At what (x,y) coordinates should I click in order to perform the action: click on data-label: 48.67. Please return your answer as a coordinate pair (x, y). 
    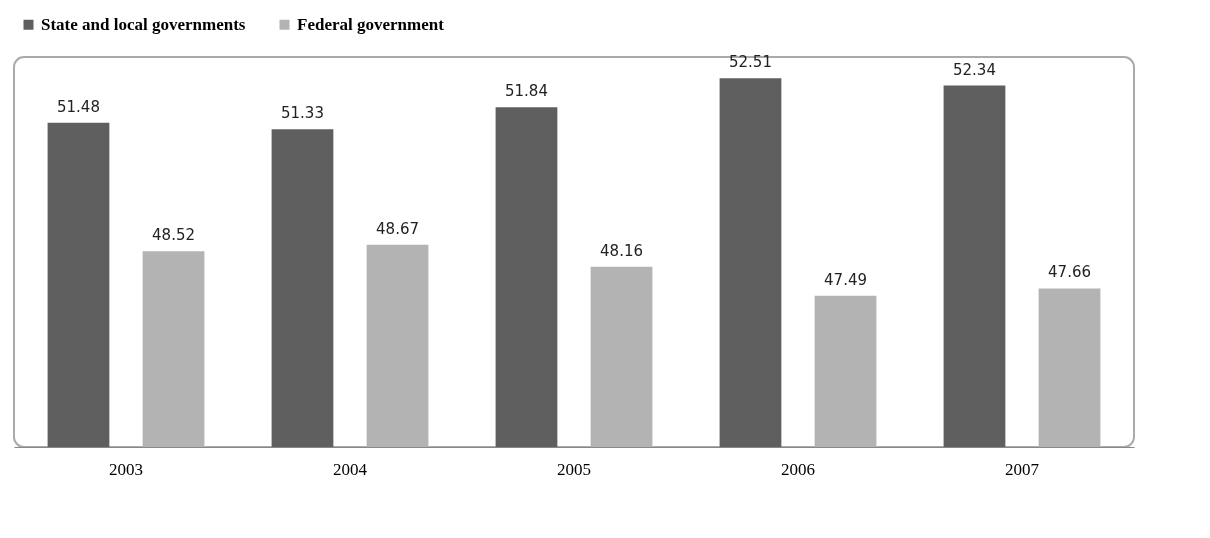
    Looking at the image, I should click on (397, 228).